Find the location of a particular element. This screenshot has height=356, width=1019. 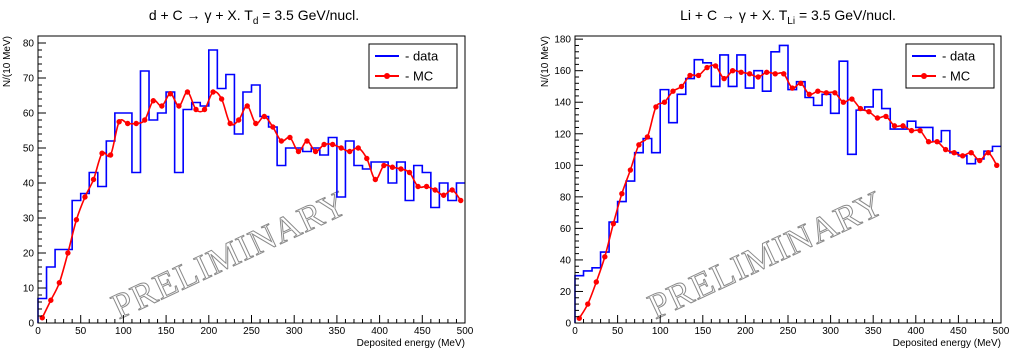

x-tick-label: 500 is located at coordinates (465, 331).